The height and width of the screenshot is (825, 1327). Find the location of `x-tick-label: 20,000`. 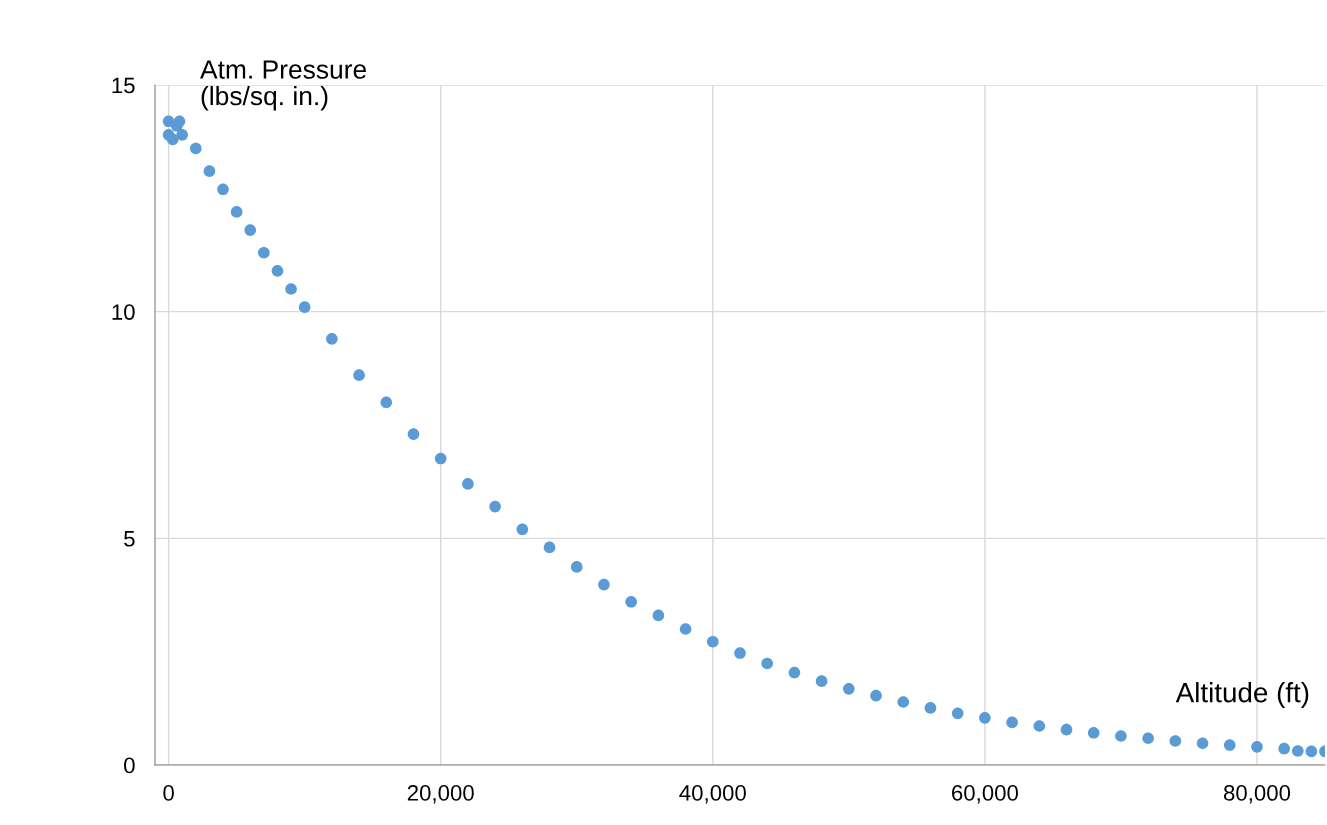

x-tick-label: 20,000 is located at coordinates (440, 794).